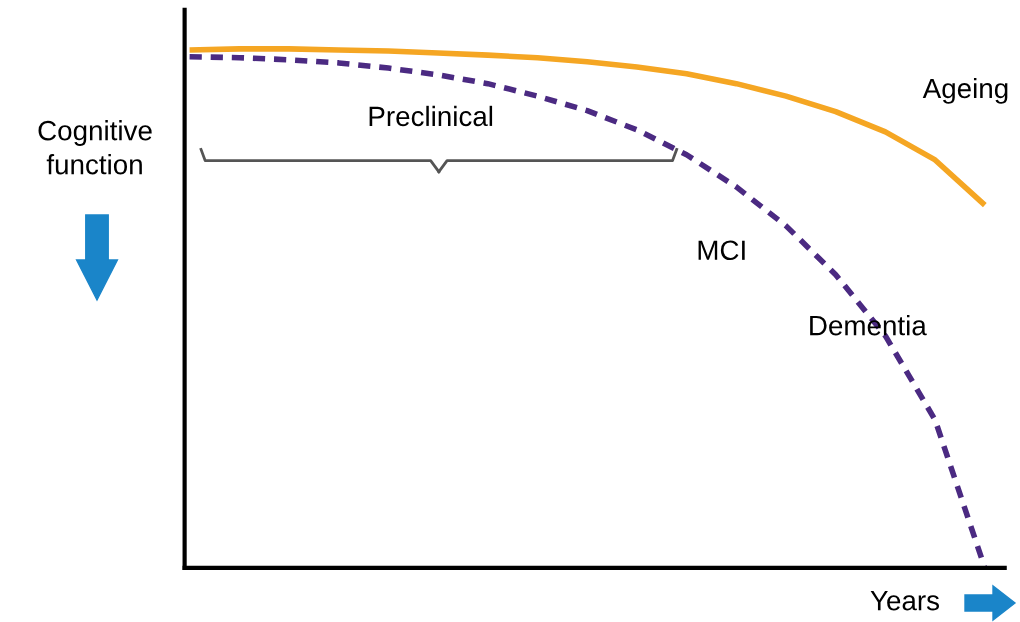  What do you see at coordinates (95, 147) in the screenshot?
I see `y-axis-title: Cognitive function` at bounding box center [95, 147].